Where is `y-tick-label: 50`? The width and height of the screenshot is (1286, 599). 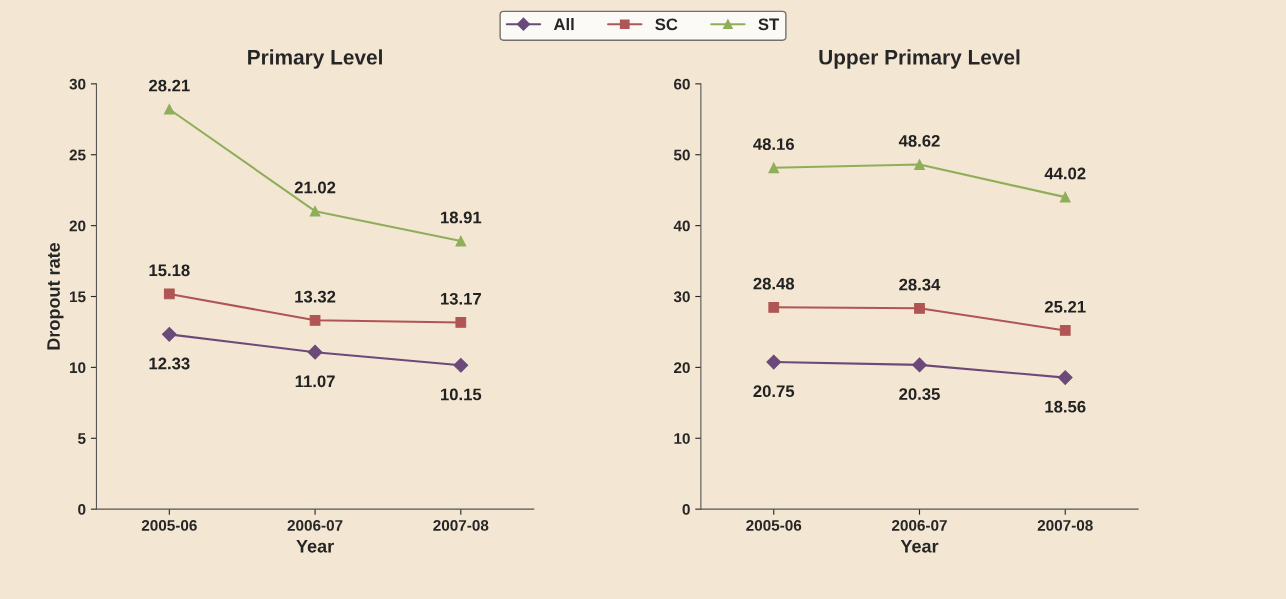 y-tick-label: 50 is located at coordinates (681, 155).